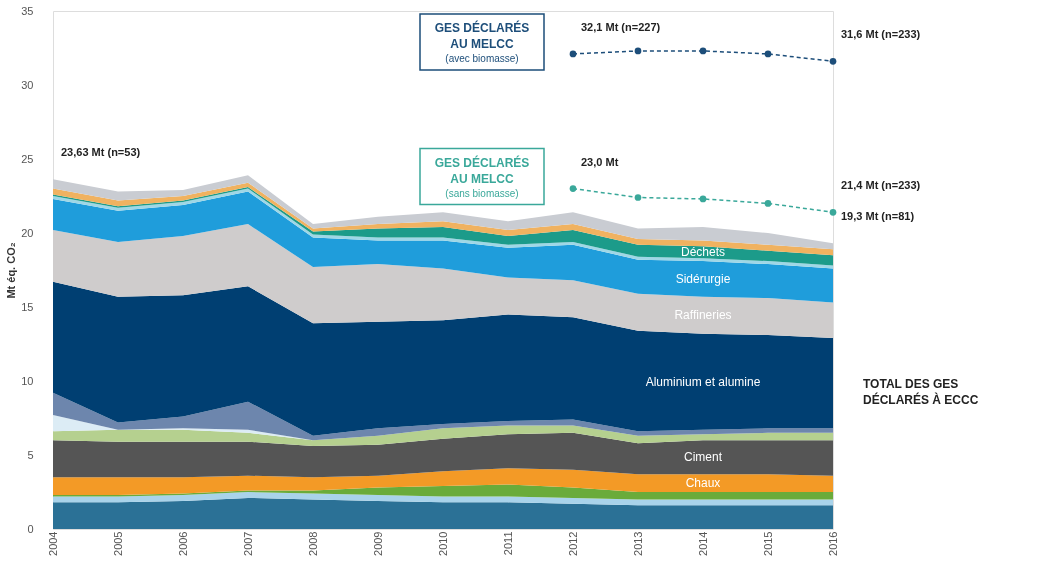 The height and width of the screenshot is (583, 1038). What do you see at coordinates (27, 84) in the screenshot?
I see `y-tick-label: 30` at bounding box center [27, 84].